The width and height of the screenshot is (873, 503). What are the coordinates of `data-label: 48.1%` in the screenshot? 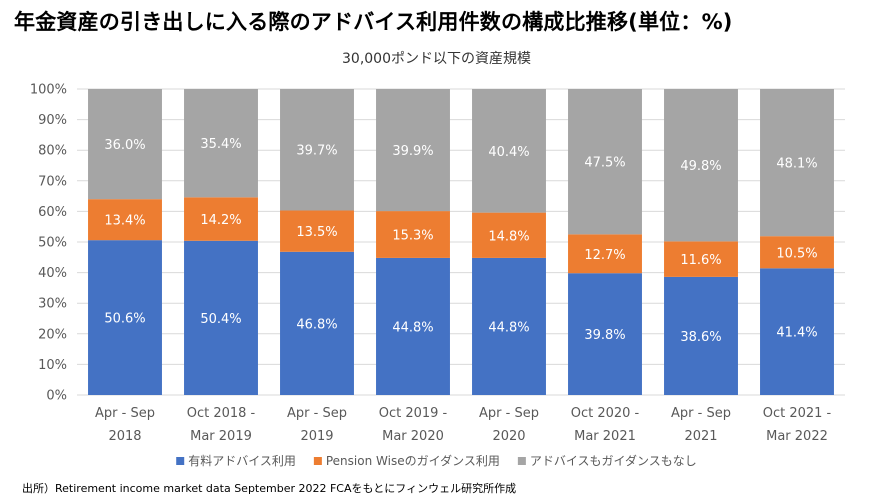 It's located at (796, 164).